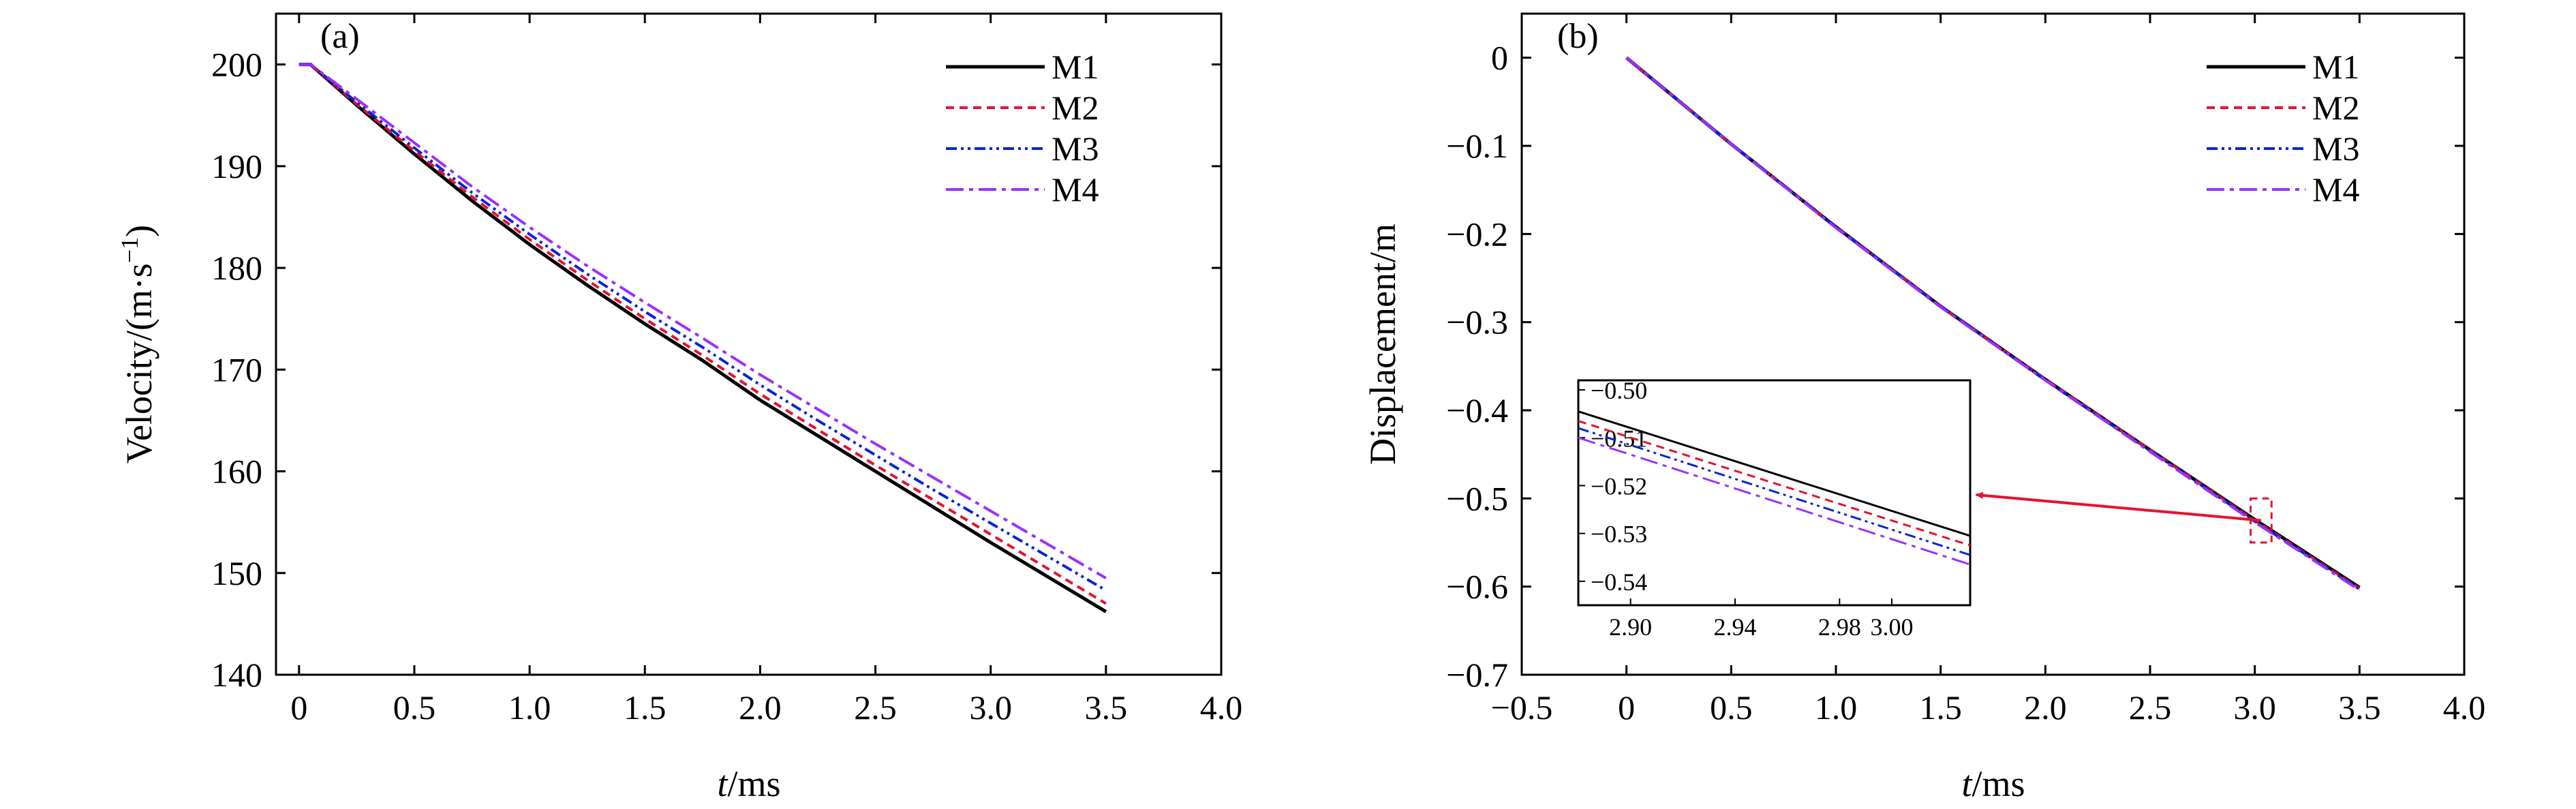 The height and width of the screenshot is (809, 2576). Describe the element at coordinates (1522, 707) in the screenshot. I see `x-tick-label: −0.5` at that location.